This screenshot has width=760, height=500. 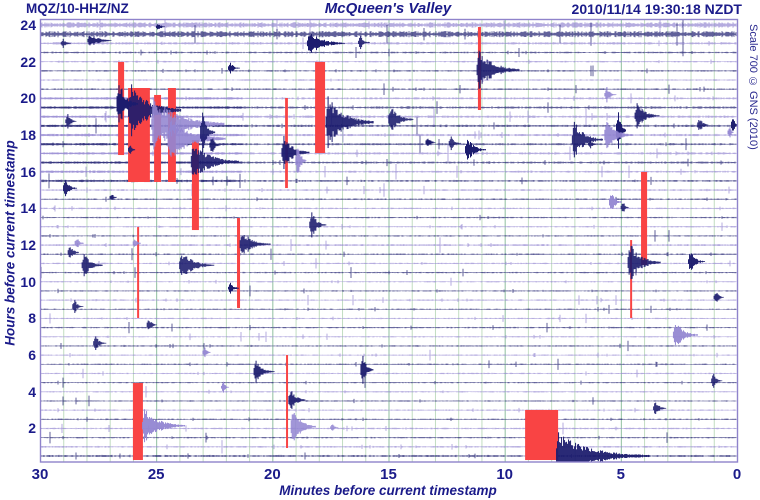 I want to click on y-tick-label-20: 20, so click(x=28, y=98).